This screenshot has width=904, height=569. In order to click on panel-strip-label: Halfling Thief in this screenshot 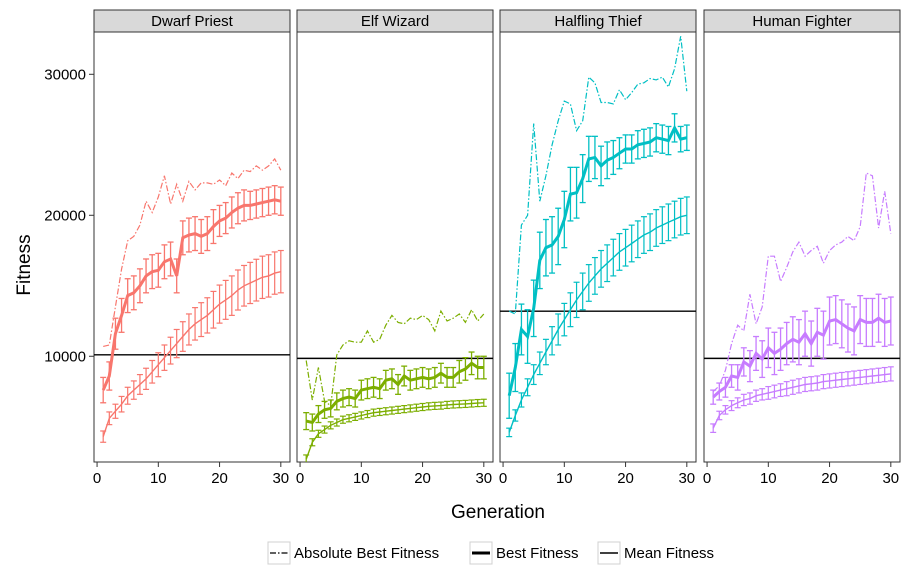, I will do `click(598, 21)`.